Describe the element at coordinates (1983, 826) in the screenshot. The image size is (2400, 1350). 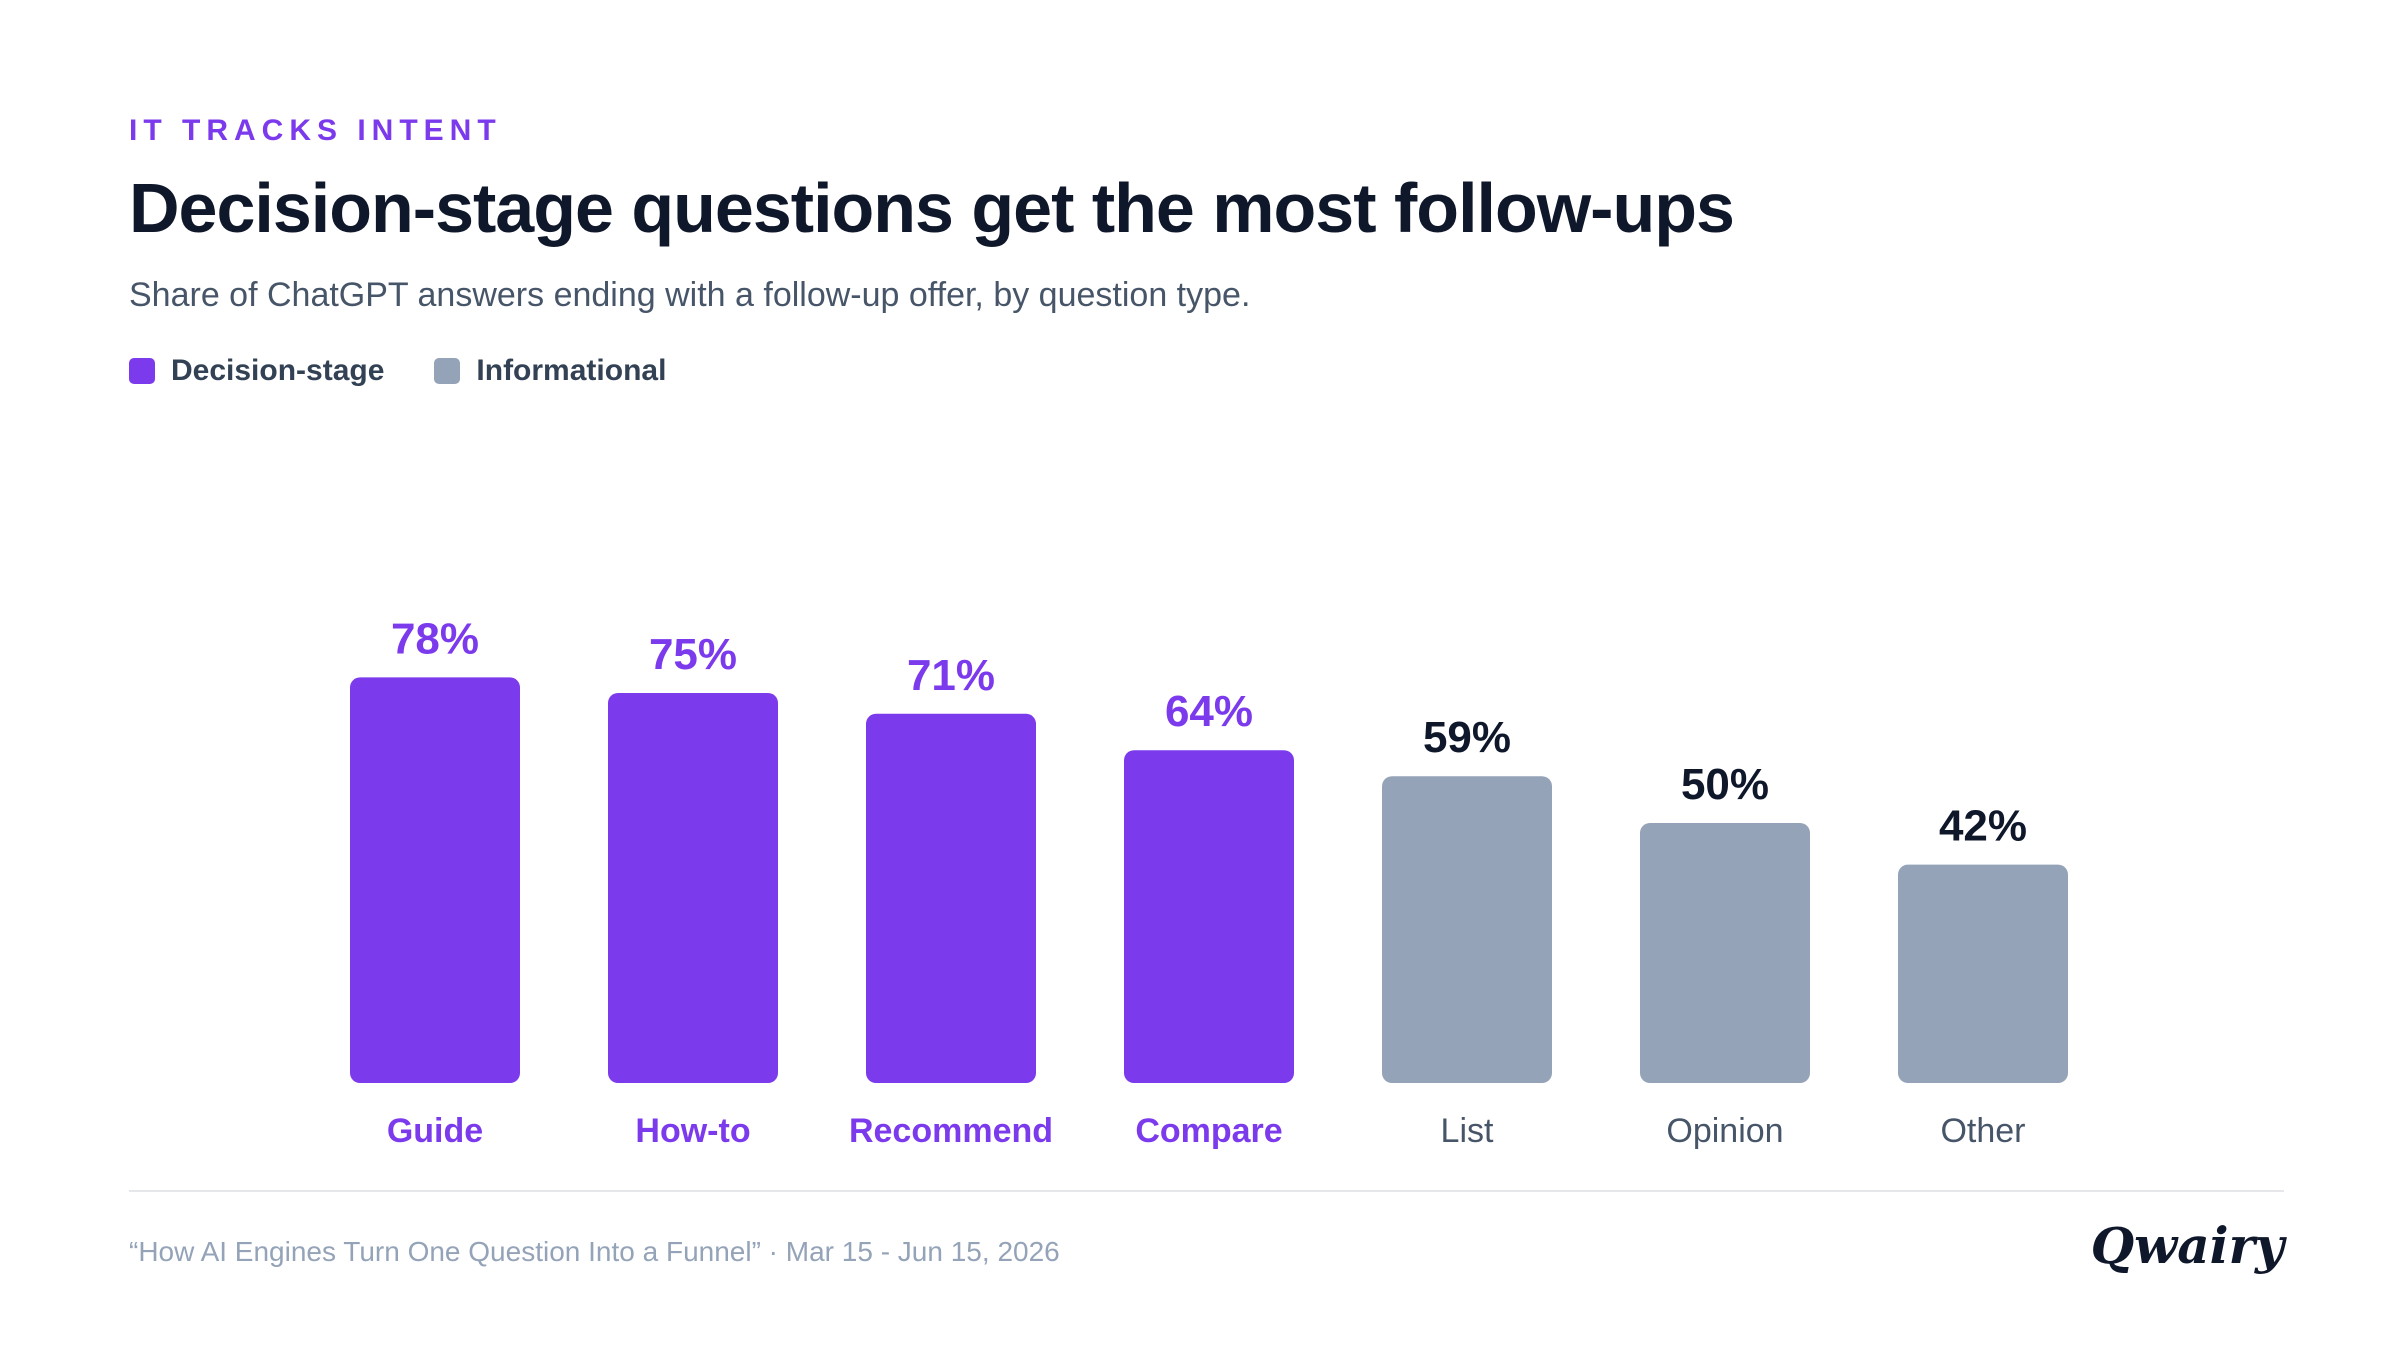
I see `value-label-other: 42%` at that location.